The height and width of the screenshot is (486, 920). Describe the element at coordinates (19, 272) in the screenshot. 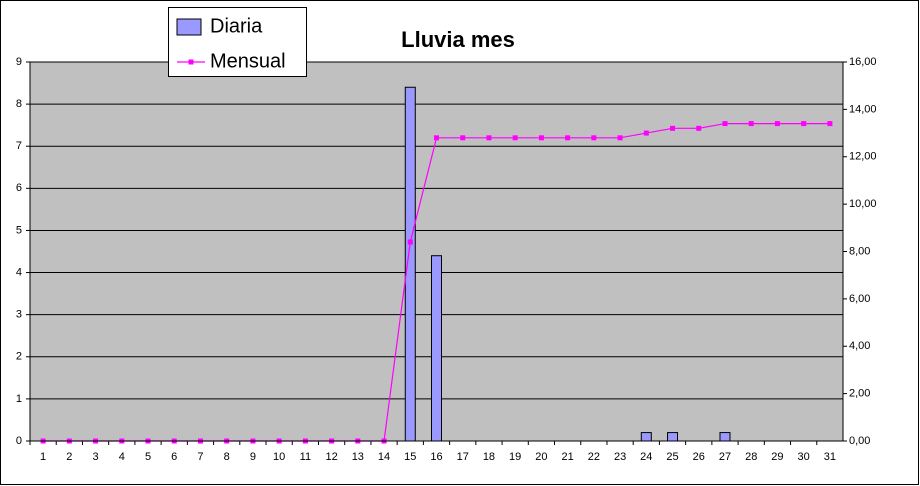

I see `y-tick-label: 4` at that location.